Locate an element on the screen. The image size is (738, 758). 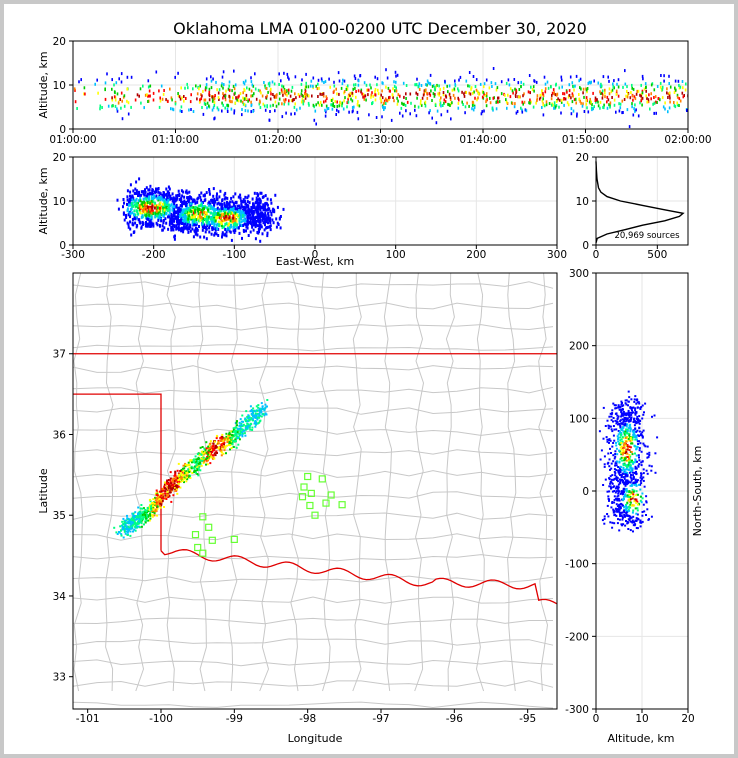
map-xtick-label: -97 is located at coordinates (380, 719).